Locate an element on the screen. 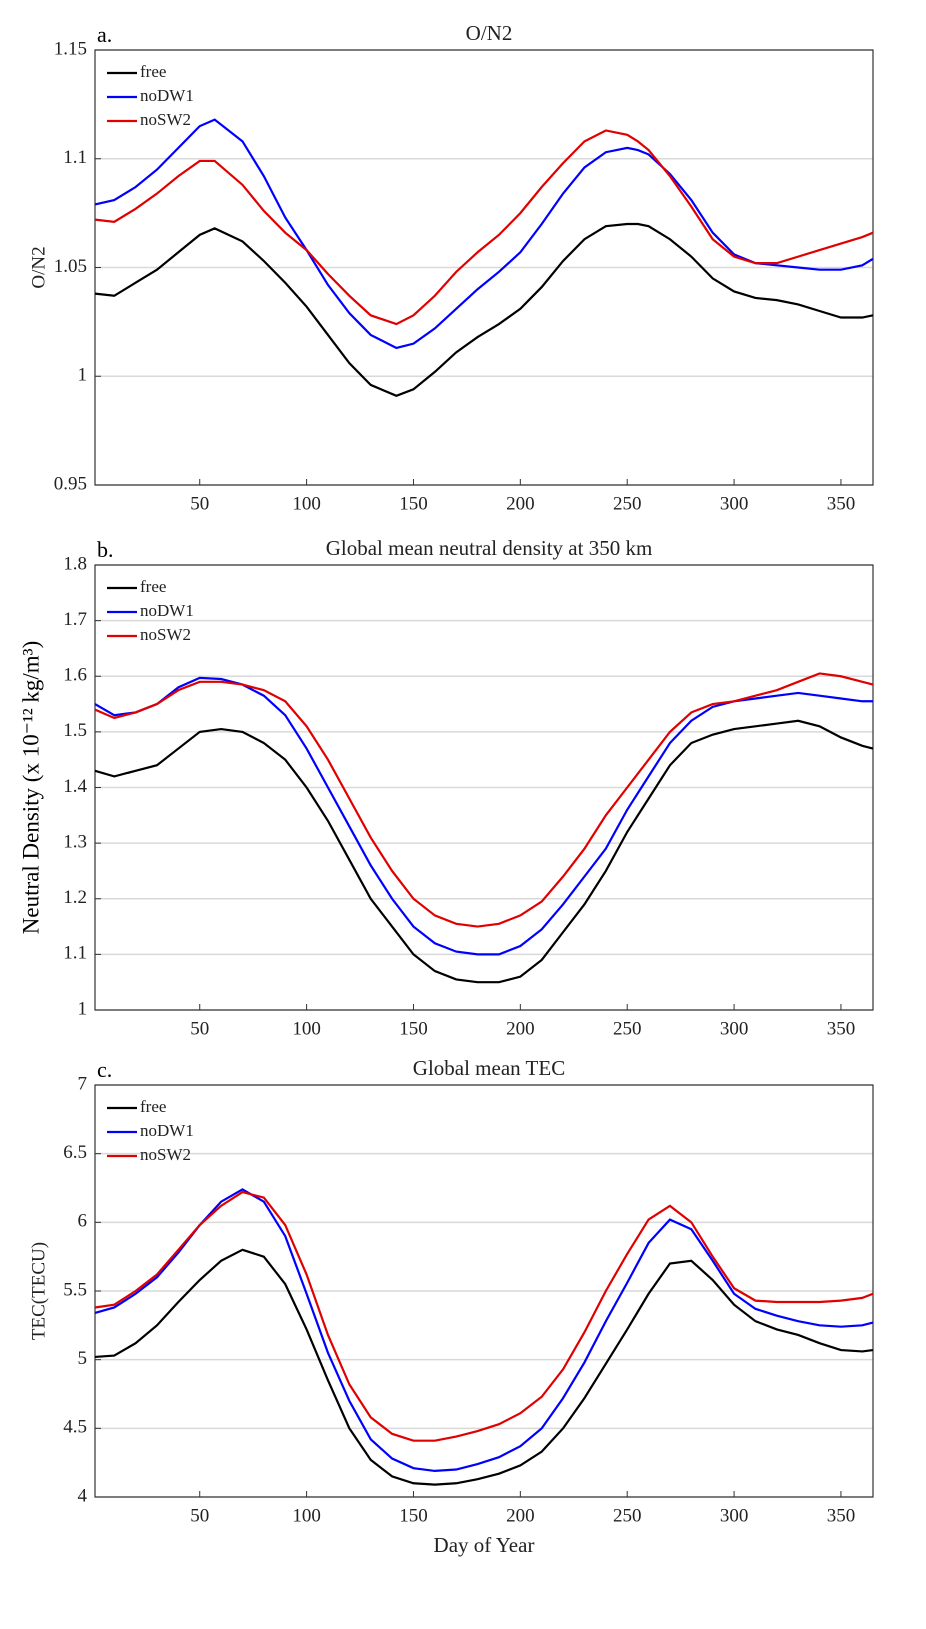 The width and height of the screenshot is (926, 1629). y-tick-label: 1.7 is located at coordinates (75, 619).